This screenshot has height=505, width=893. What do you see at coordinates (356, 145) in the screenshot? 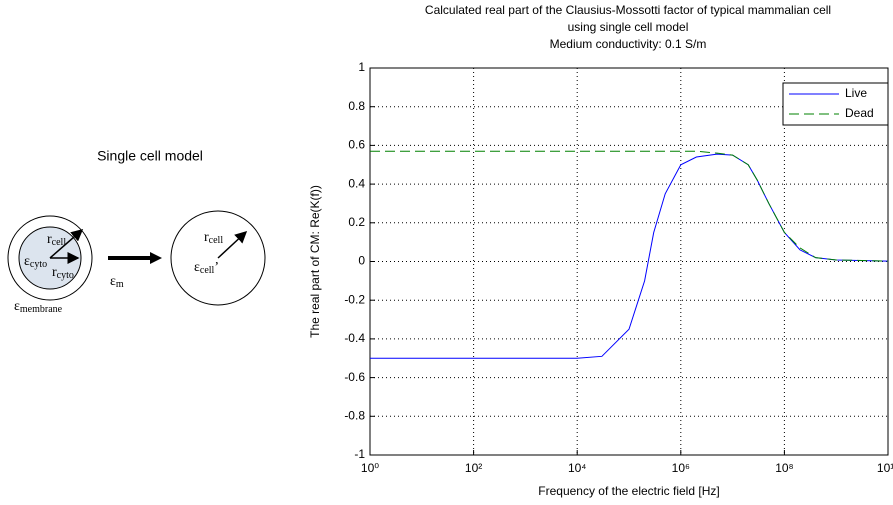
I see `y-tick-label: 0.6` at bounding box center [356, 145].